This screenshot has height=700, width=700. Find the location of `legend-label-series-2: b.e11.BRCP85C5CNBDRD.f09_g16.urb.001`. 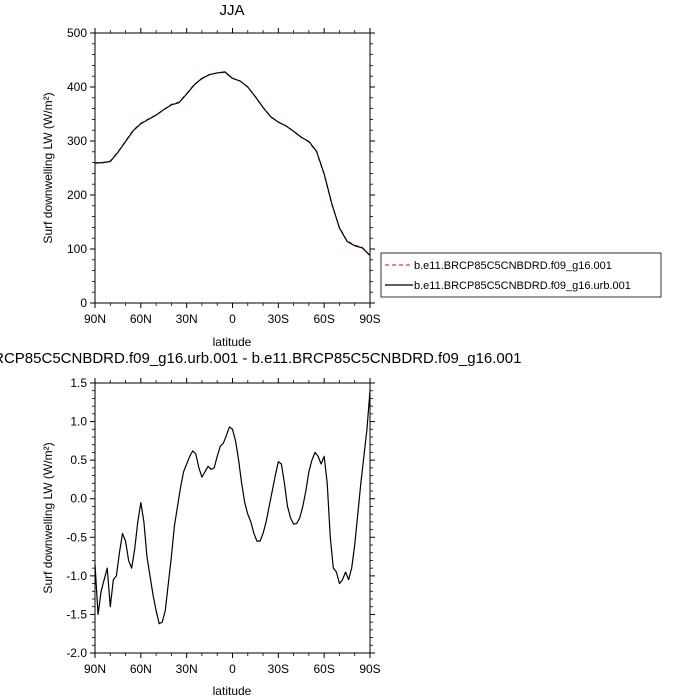

legend-label-series-2: b.e11.BRCP85C5CNBDRD.f09_g16.urb.001 is located at coordinates (522, 286).